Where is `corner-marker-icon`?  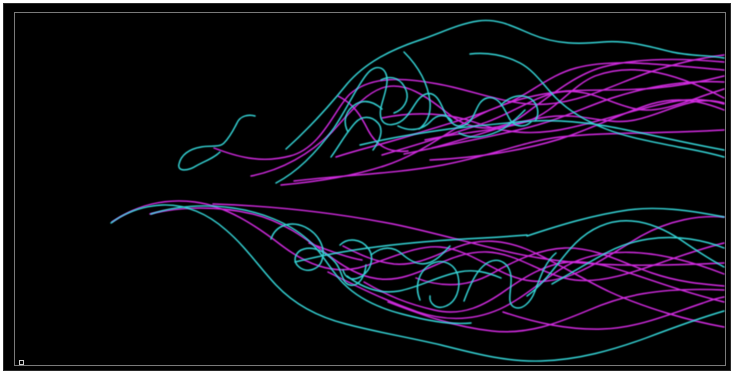
corner-marker-icon is located at coordinates (21, 362).